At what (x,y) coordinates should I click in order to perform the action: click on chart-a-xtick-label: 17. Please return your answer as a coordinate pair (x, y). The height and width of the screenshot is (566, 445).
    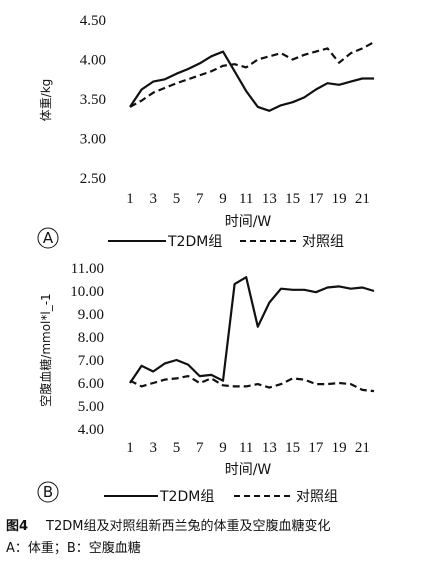
    Looking at the image, I should click on (316, 199).